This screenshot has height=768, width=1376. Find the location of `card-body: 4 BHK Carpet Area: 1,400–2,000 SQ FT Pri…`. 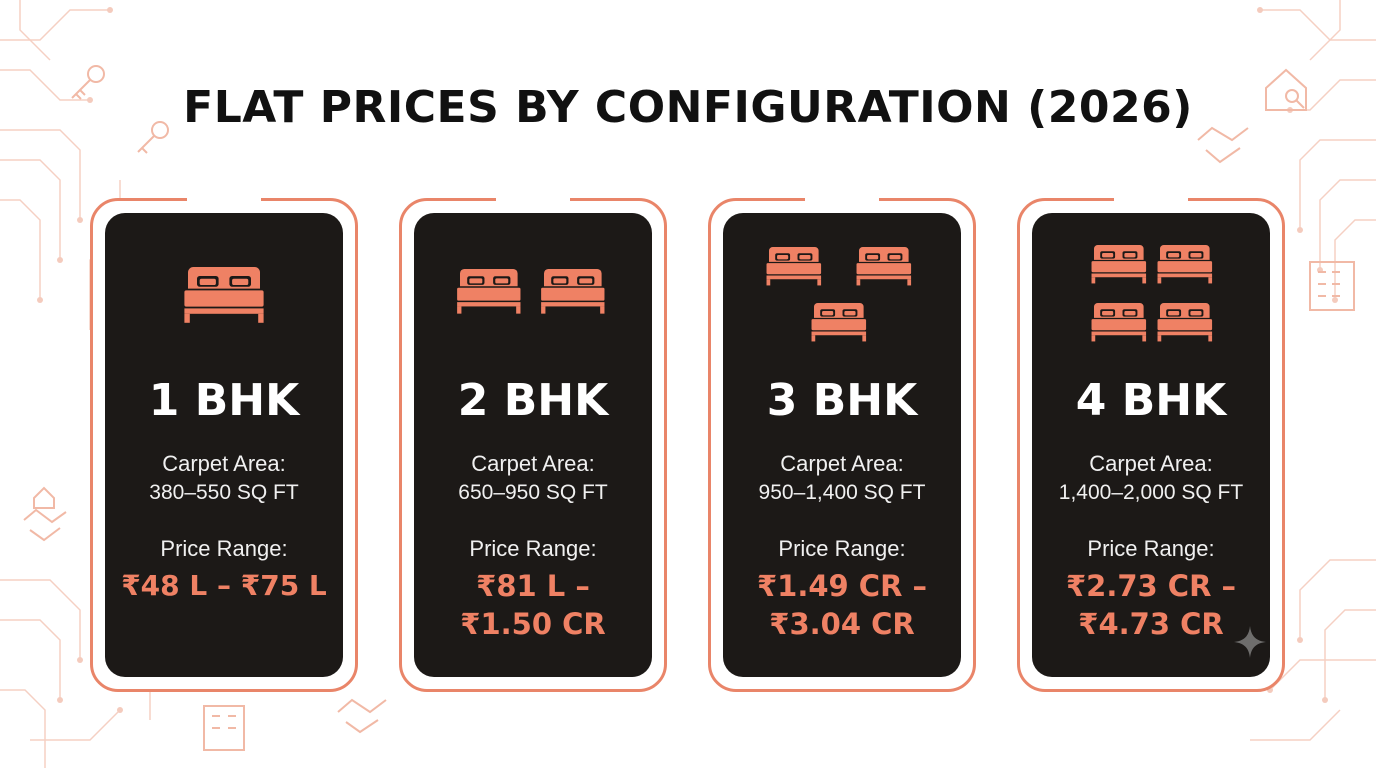

card-body: 4 BHK Carpet Area: 1,400–2,000 SQ FT Pri… is located at coordinates (1151, 445).